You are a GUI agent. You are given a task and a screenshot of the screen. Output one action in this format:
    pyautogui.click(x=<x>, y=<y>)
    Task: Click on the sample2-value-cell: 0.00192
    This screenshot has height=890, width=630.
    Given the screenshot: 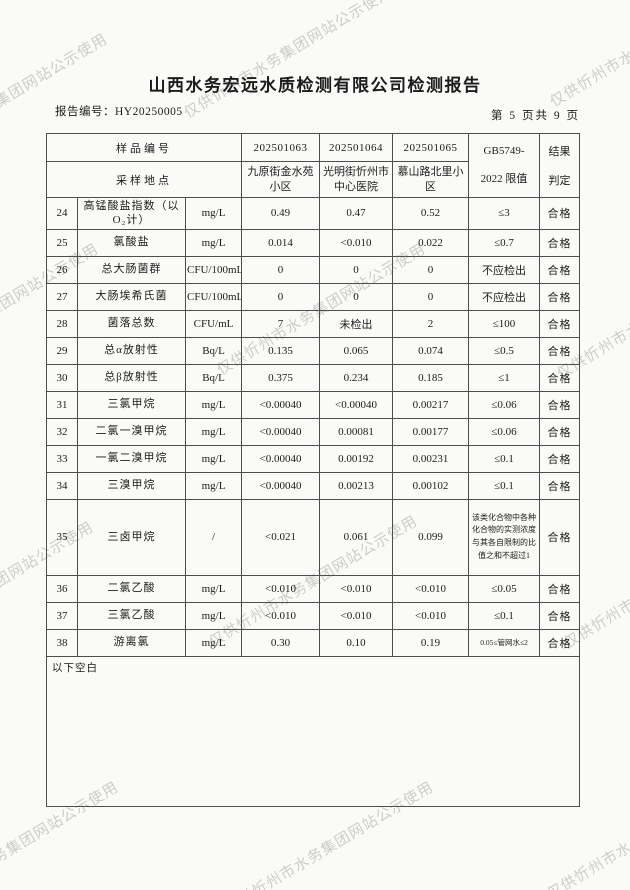 What is the action you would take?
    pyautogui.click(x=356, y=458)
    